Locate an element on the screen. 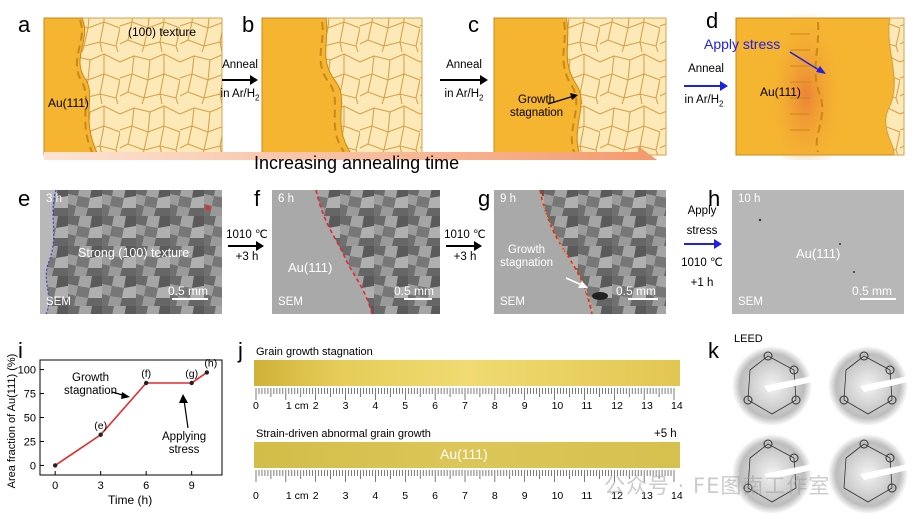 Image resolution: width=917 pixels, height=522 pixels. data-point-label: (h) is located at coordinates (210, 363).